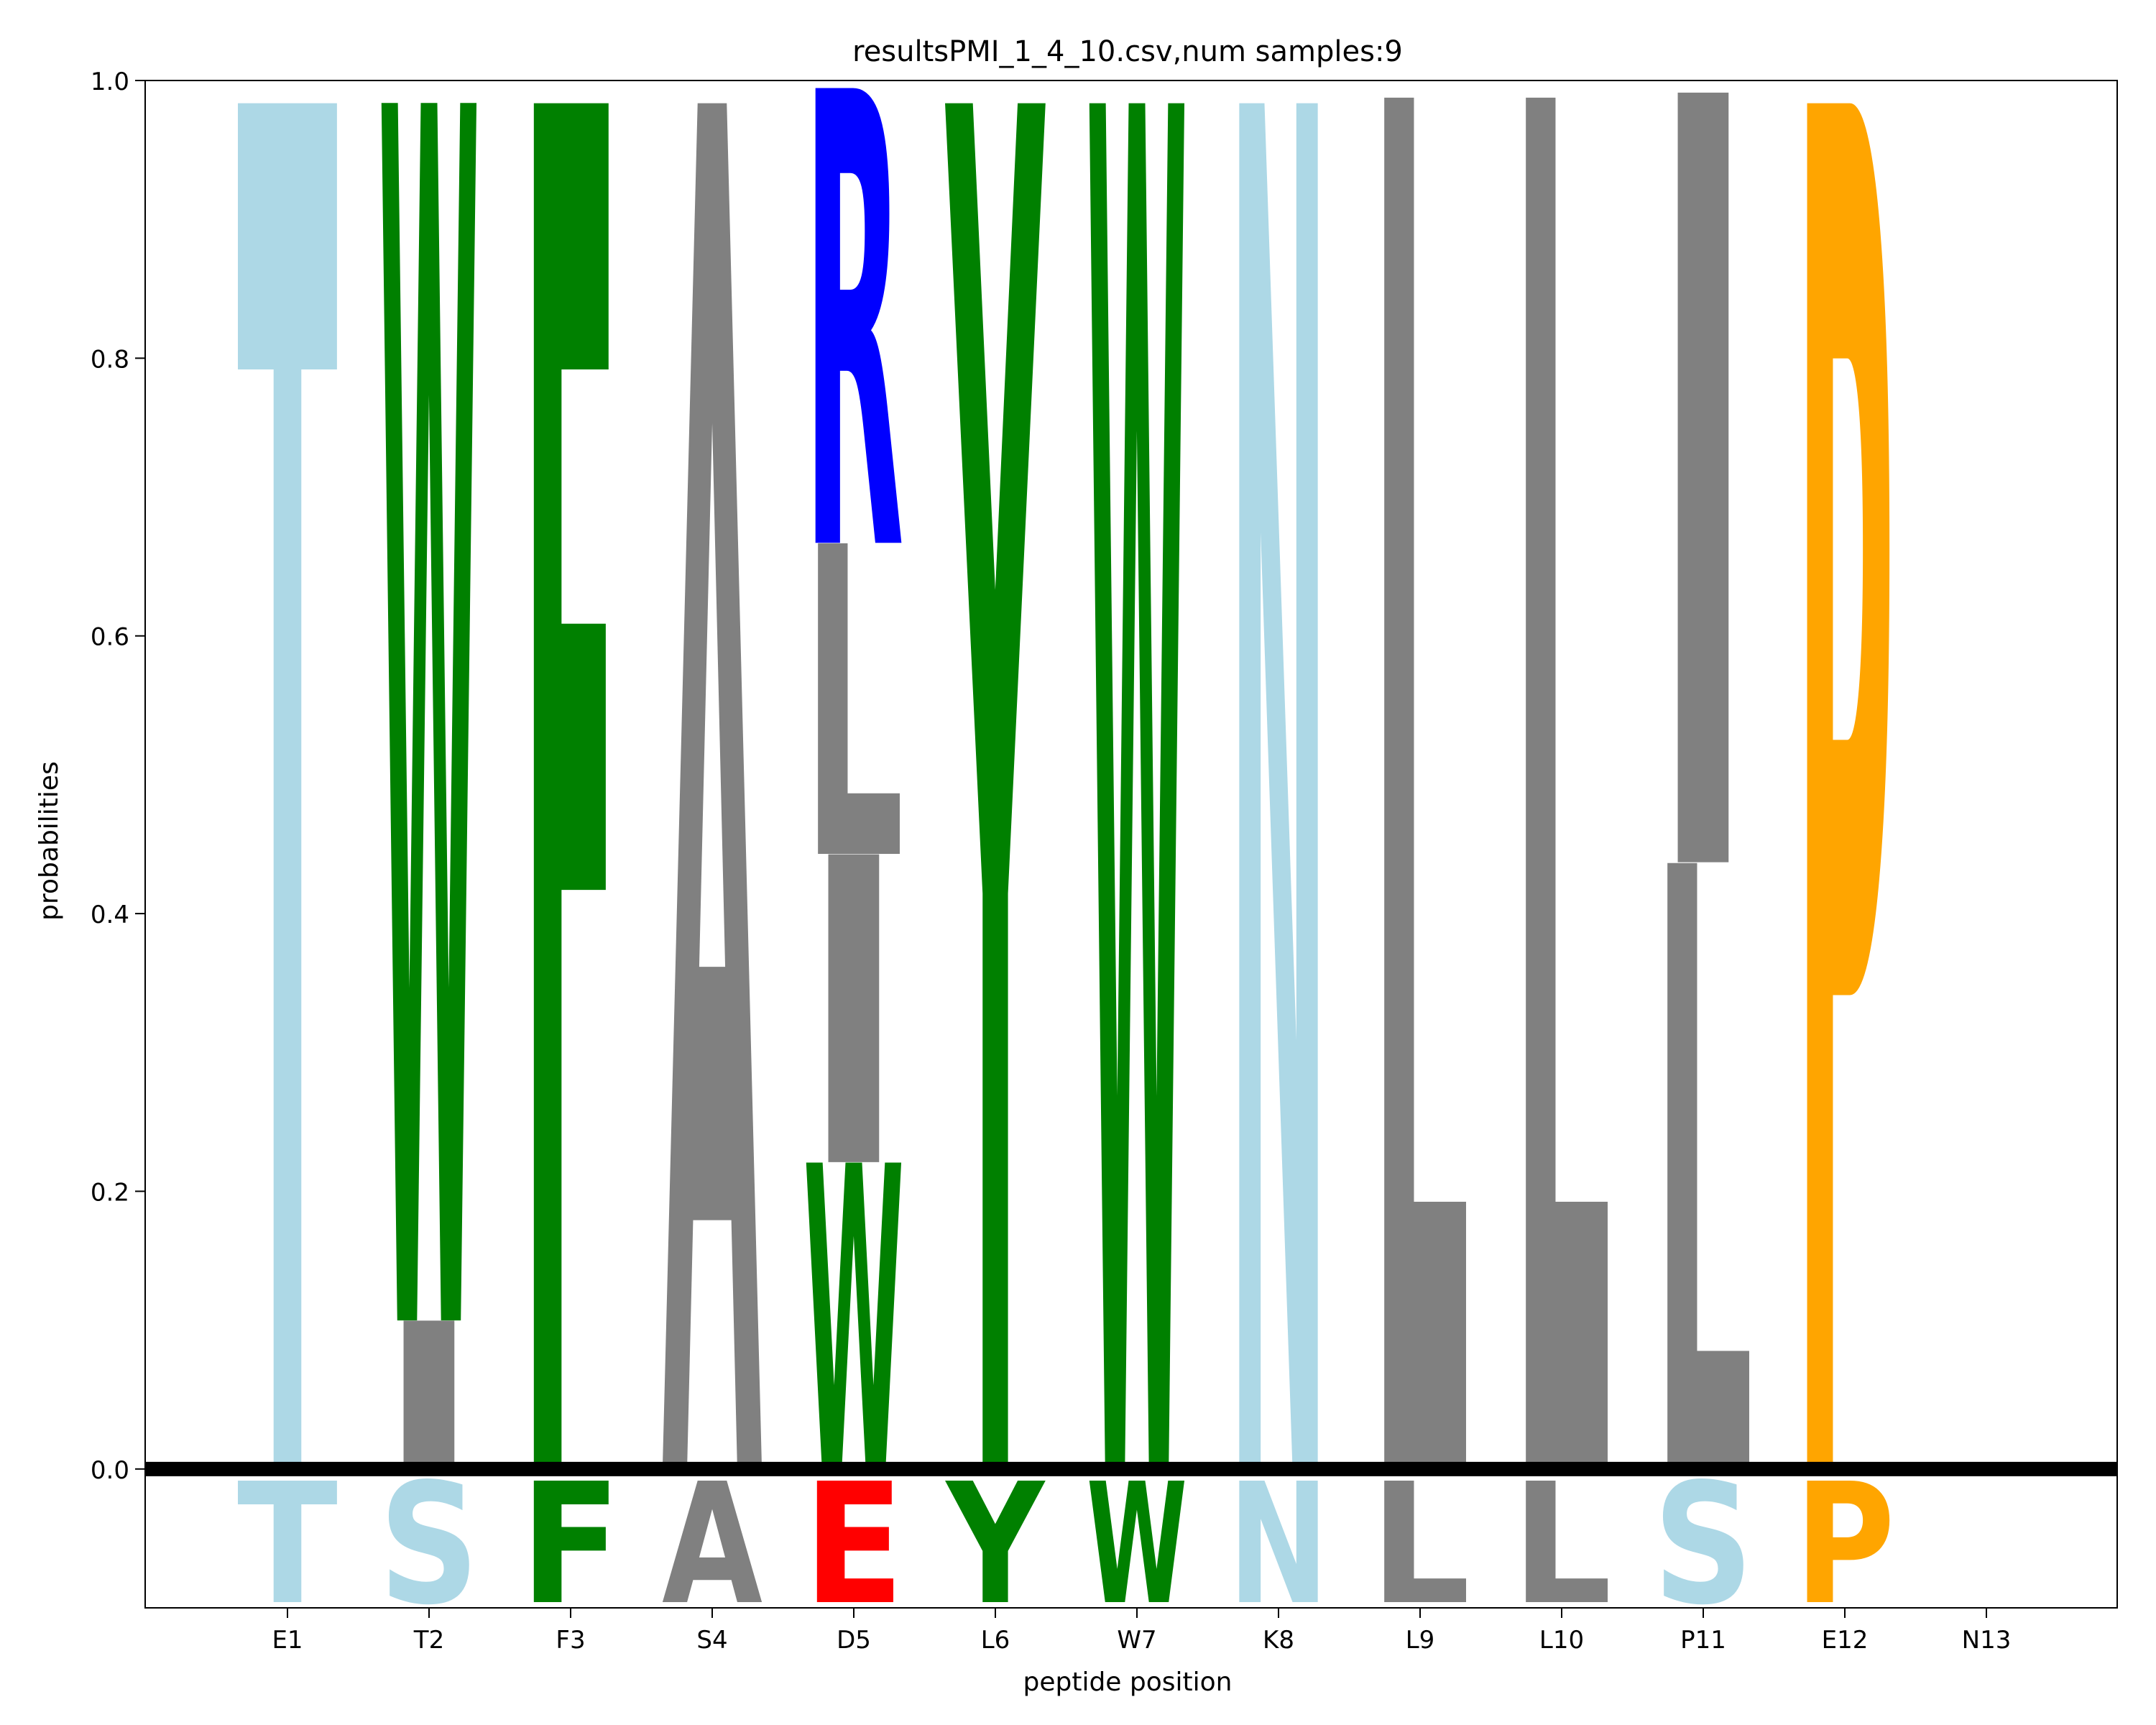 The image size is (2156, 1725). I want to click on x-tick-label: E1, so click(287, 1640).